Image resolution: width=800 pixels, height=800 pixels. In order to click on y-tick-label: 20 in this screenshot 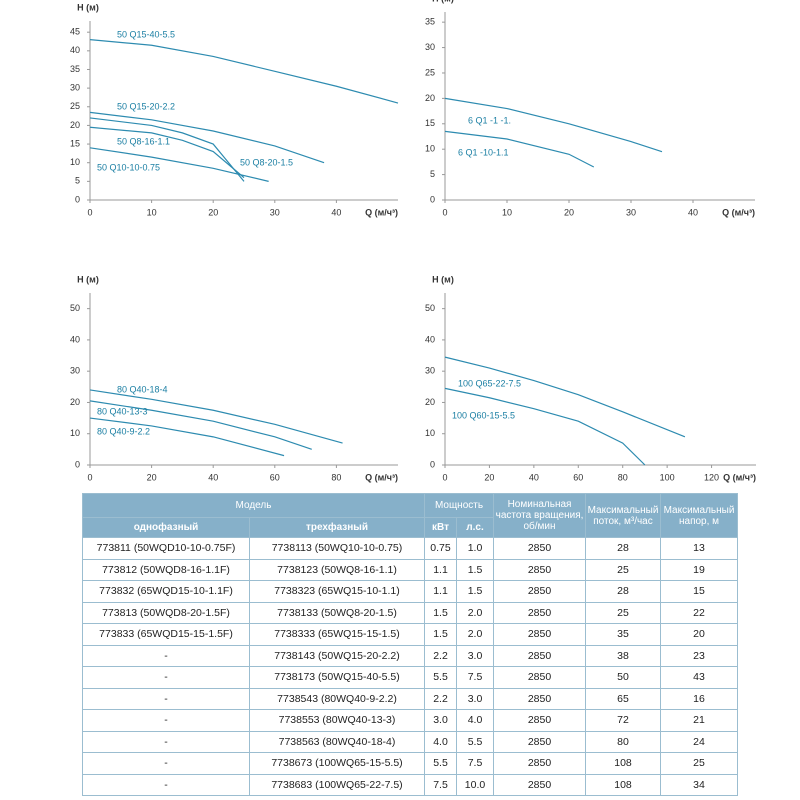, I will do `click(75, 402)`.